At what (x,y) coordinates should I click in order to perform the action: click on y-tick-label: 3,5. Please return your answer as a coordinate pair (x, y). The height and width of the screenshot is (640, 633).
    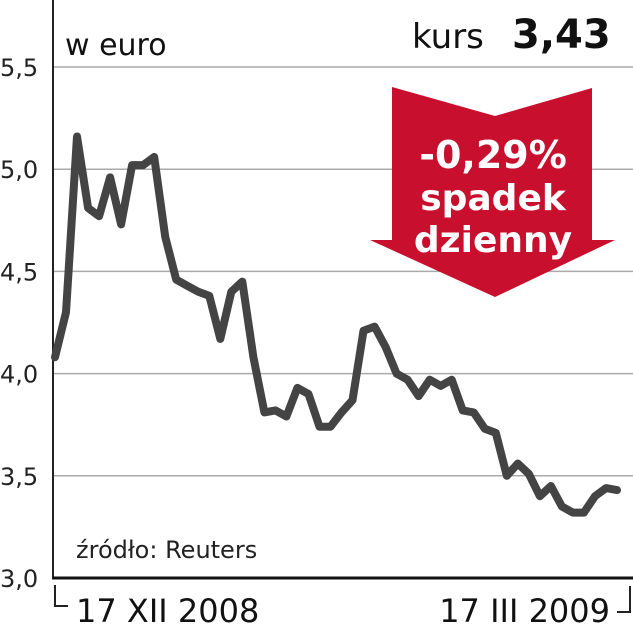
    Looking at the image, I should click on (19, 477).